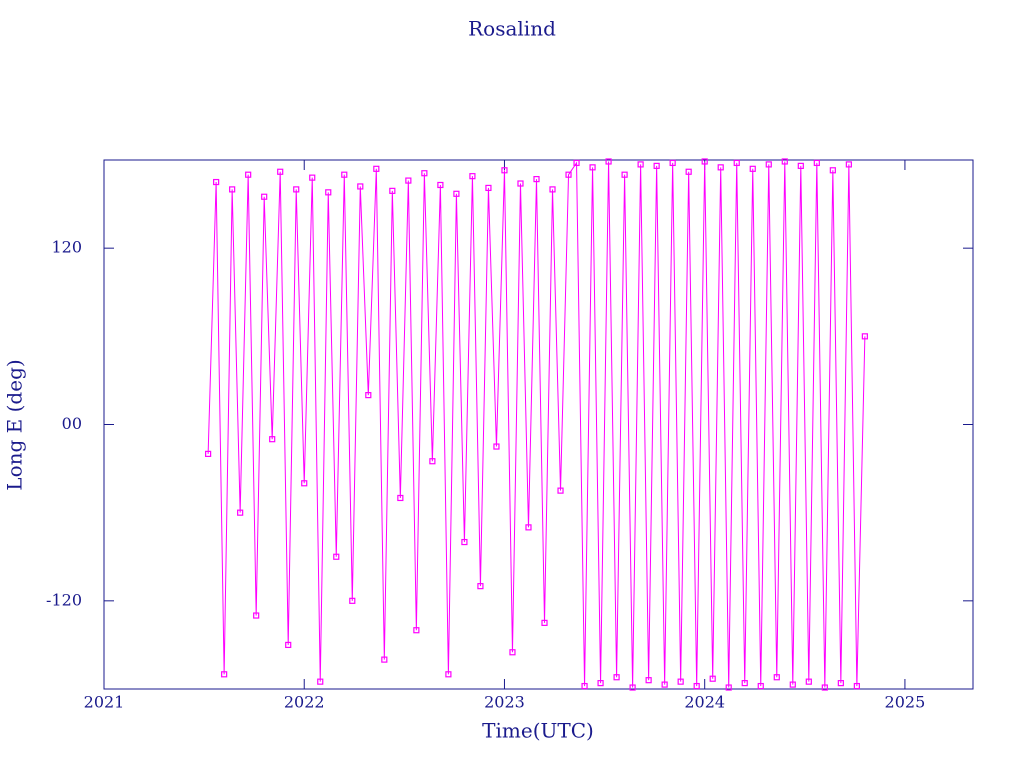  I want to click on y-tick-label: 120, so click(66, 247).